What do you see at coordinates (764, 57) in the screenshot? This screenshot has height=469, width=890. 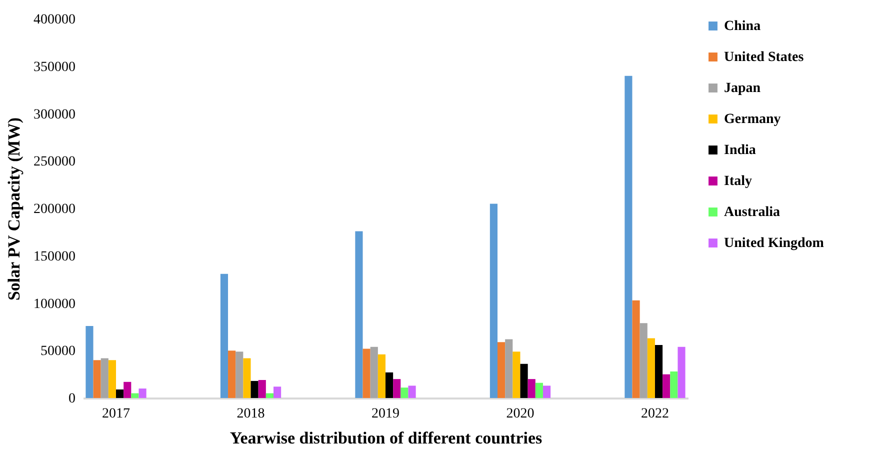 I see `legend-label: United States` at bounding box center [764, 57].